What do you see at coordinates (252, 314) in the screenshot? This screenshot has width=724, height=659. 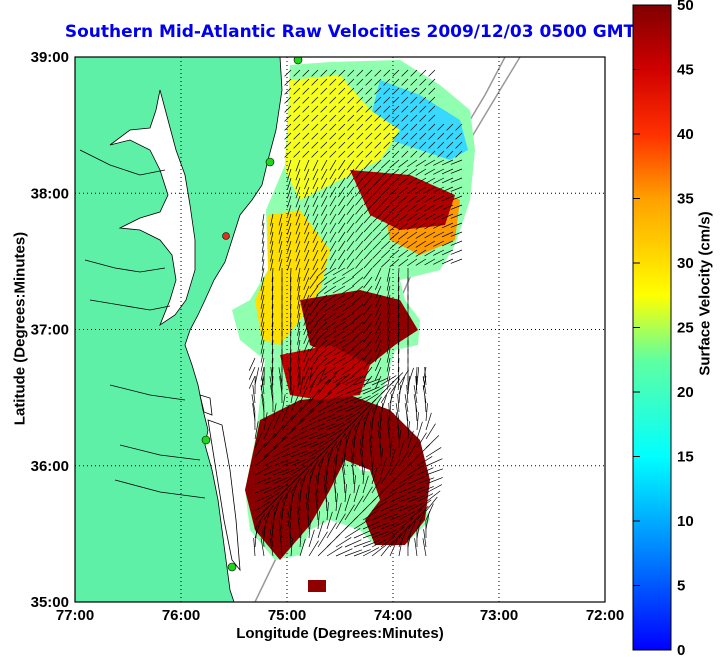 I see `radar-stations` at bounding box center [252, 314].